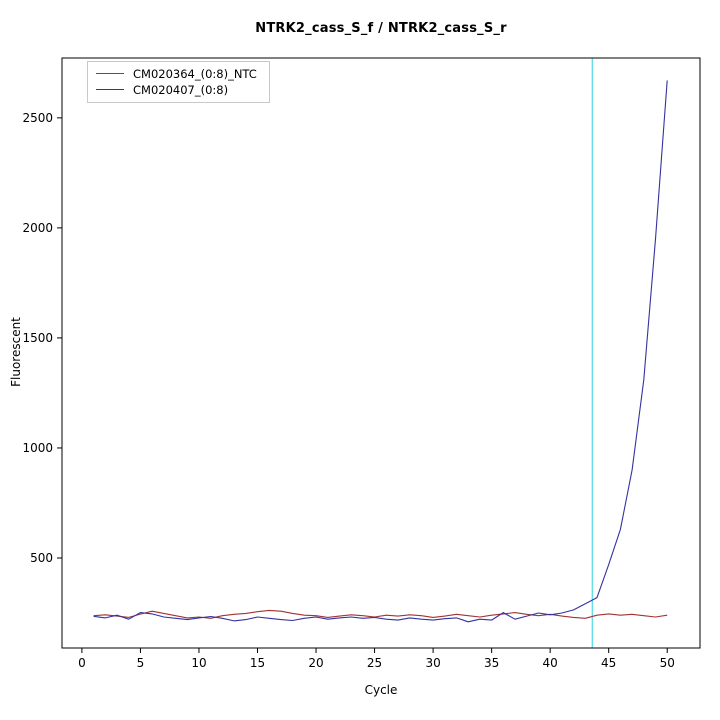  Describe the element at coordinates (667, 663) in the screenshot. I see `x-tick-label: 50` at that location.